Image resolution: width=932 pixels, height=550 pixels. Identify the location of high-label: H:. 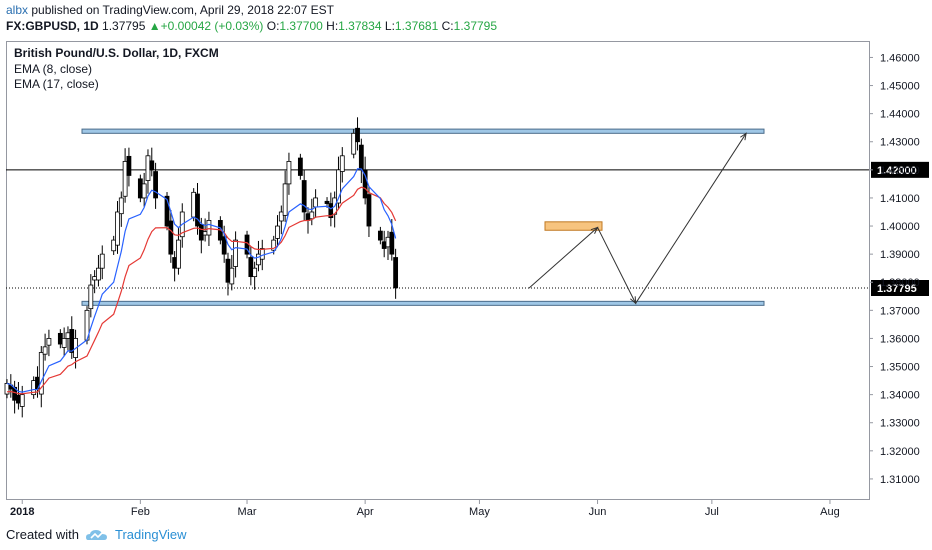
(332, 26).